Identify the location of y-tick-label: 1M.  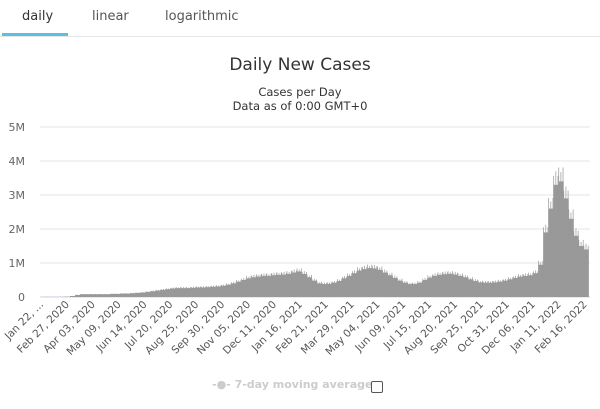
(17, 263).